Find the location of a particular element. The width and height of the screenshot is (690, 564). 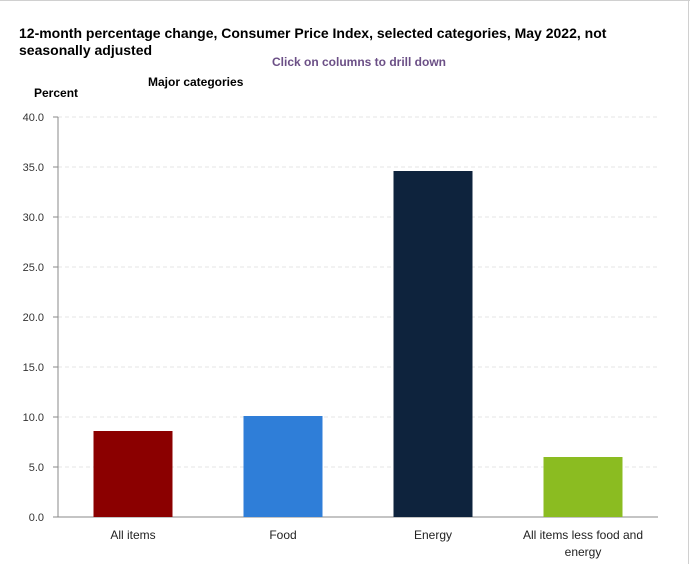

y-tick-label: 15.0 is located at coordinates (33, 368).